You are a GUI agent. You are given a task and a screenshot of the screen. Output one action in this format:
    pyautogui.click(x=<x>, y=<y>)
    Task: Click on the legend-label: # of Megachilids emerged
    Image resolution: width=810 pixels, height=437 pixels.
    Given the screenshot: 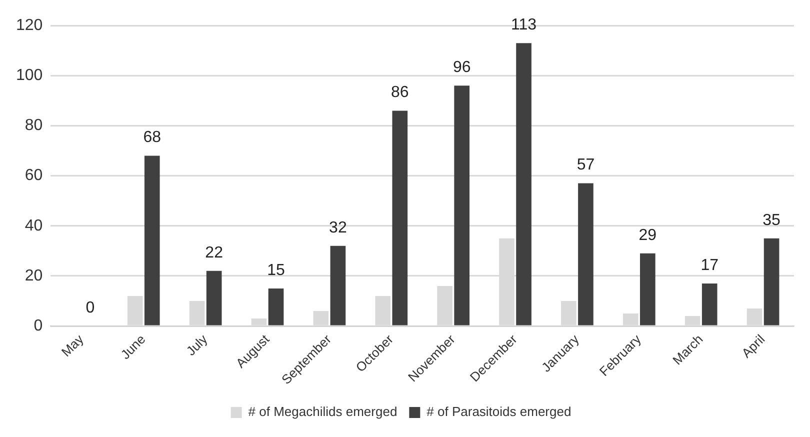 What is the action you would take?
    pyautogui.click(x=323, y=412)
    